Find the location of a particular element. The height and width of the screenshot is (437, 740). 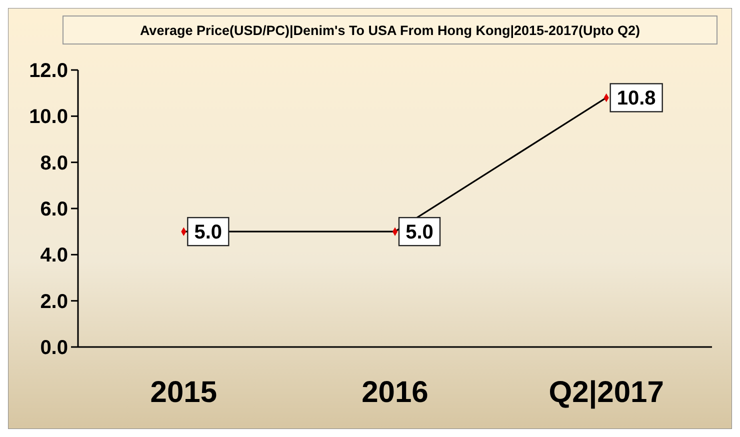

y-tick-label: 8.0 is located at coordinates (54, 163).